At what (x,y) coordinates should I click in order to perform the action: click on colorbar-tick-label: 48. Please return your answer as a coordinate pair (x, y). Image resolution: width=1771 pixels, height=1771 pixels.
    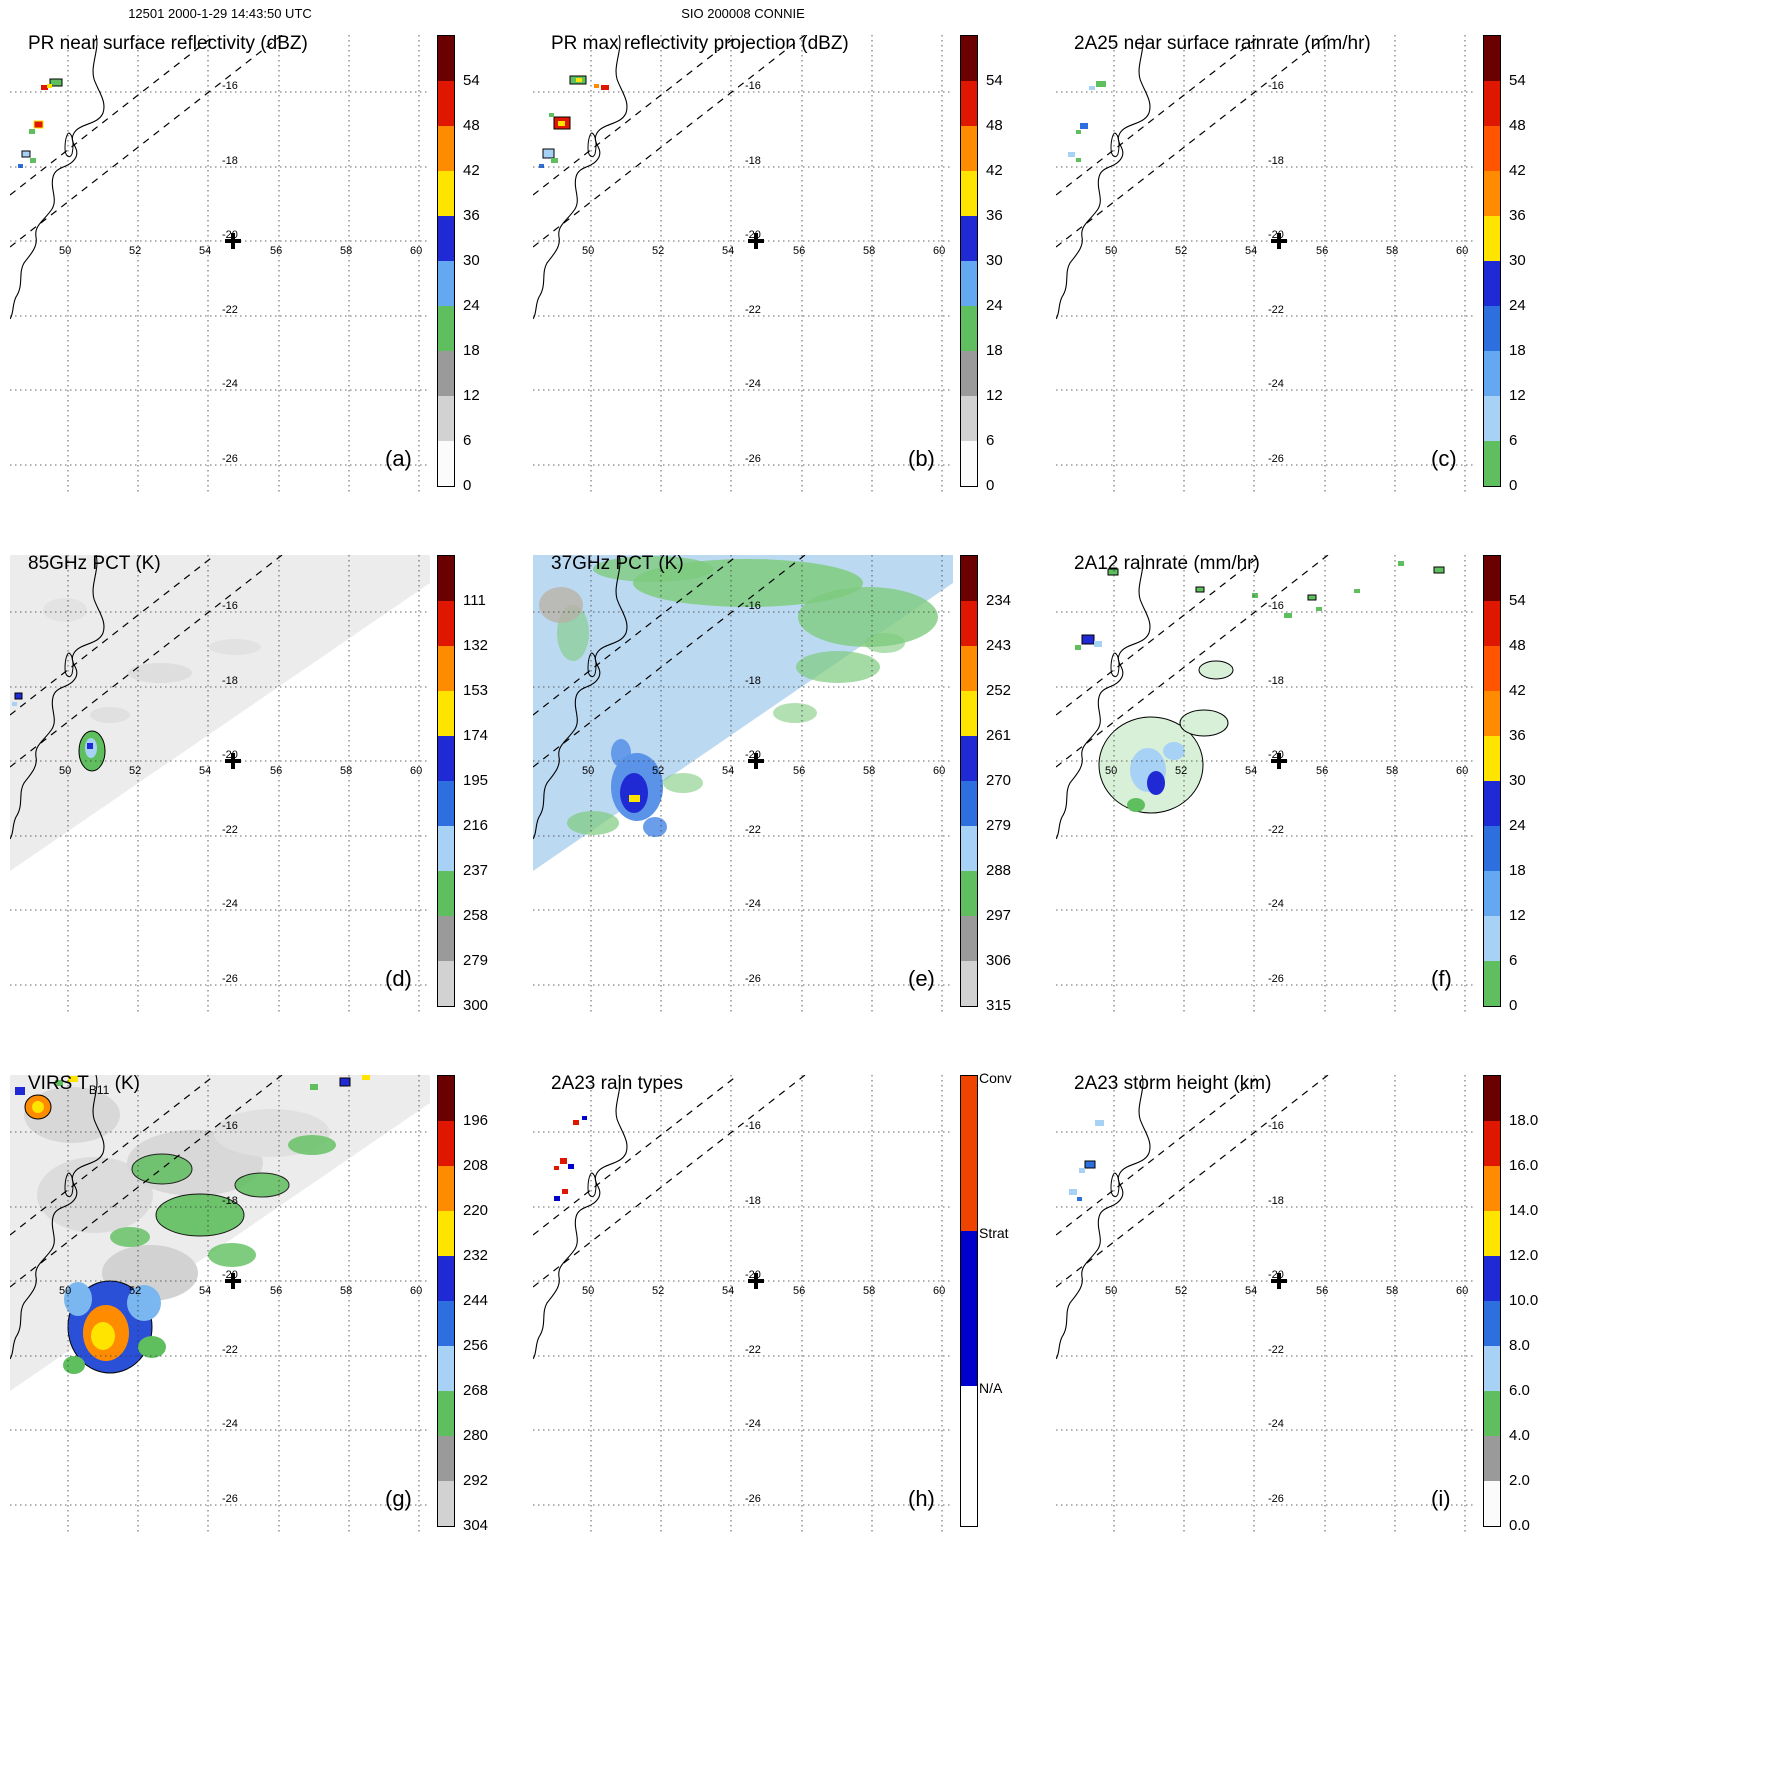
    Looking at the image, I should click on (1517, 125).